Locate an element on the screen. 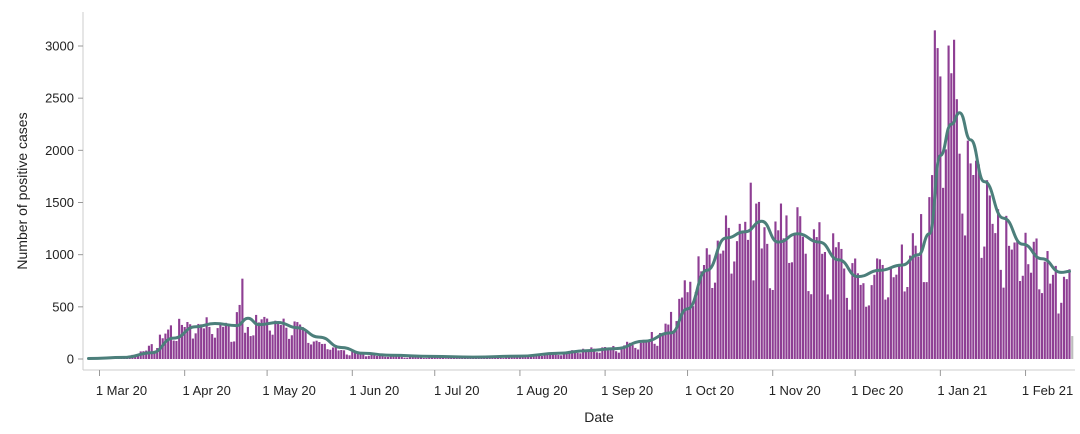  x-tick-label: 1 Aug 20 is located at coordinates (541, 390).